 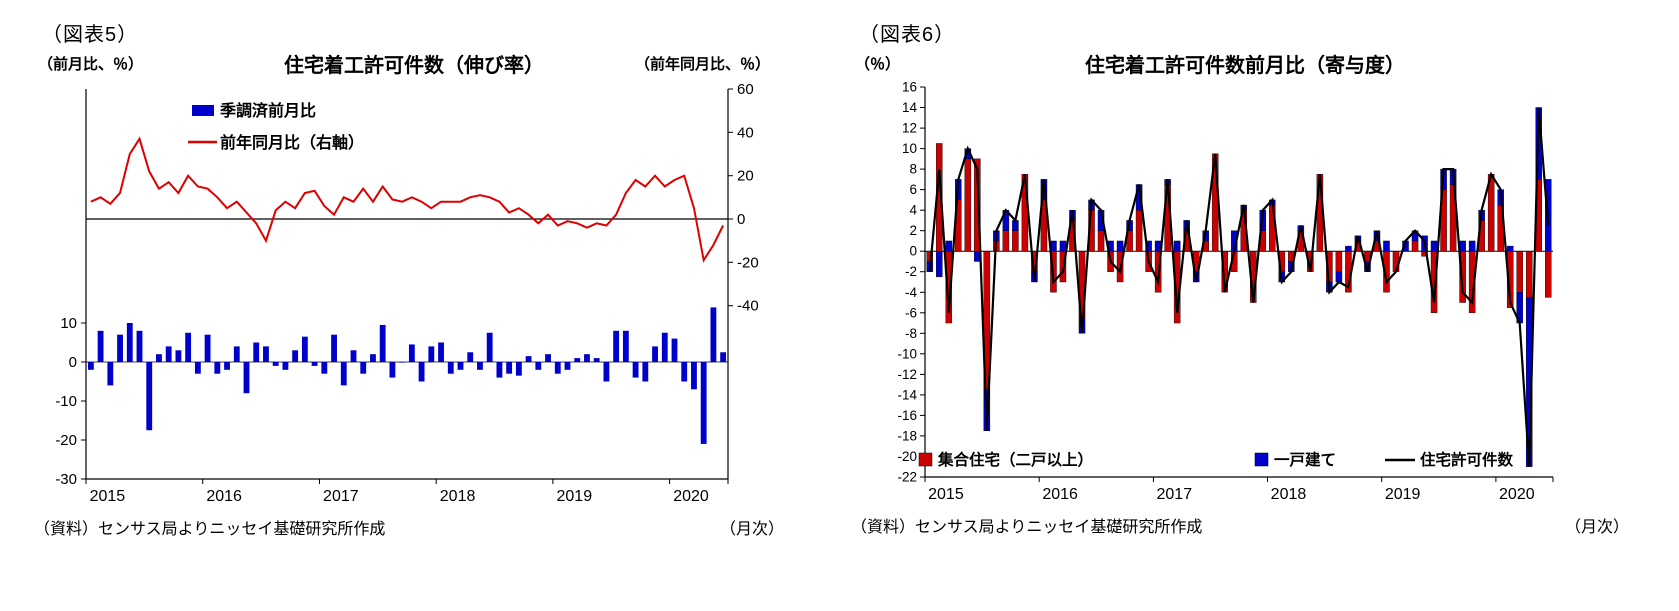 What do you see at coordinates (1245, 66) in the screenshot?
I see `figure6-title: 住宅着工許可件数前月比（寄与度）` at bounding box center [1245, 66].